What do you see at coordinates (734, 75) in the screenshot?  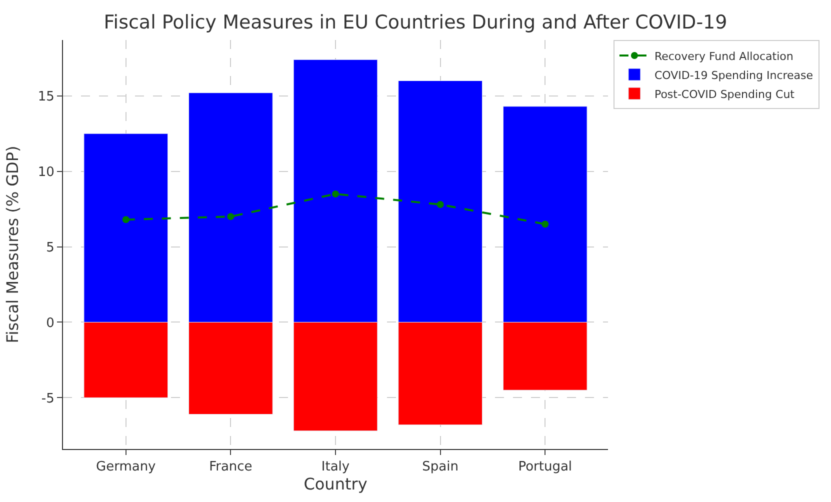 I see `legend-label: COVID-19 Spending Increase` at bounding box center [734, 75].